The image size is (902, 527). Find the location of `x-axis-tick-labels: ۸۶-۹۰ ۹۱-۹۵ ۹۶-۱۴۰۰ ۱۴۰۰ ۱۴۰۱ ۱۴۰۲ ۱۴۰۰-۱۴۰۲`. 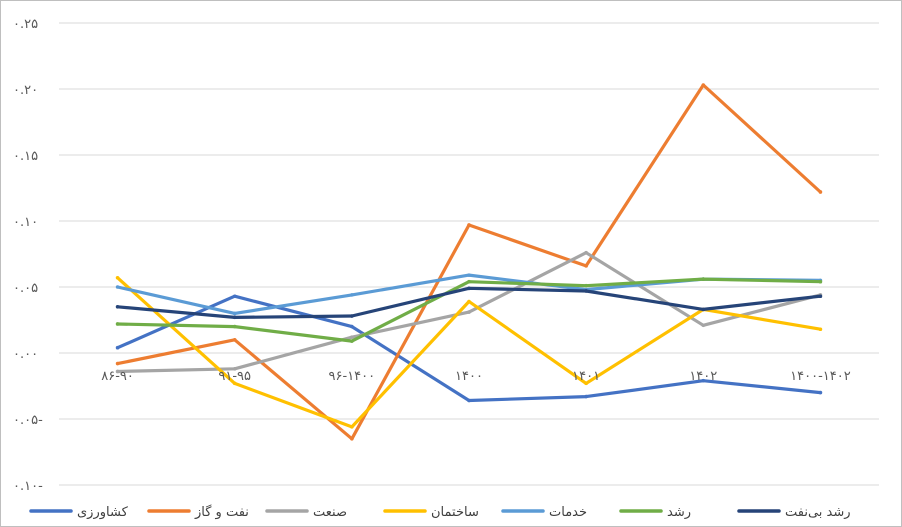

x-axis-tick-labels: ۸۶-۹۰ ۹۱-۹۵ ۹۶-۱۴۰۰ ۱۴۰۰ ۱۴۰۱ ۱۴۰۲ ۱۴۰۰-۱۴۰۲ is located at coordinates (475, 376).